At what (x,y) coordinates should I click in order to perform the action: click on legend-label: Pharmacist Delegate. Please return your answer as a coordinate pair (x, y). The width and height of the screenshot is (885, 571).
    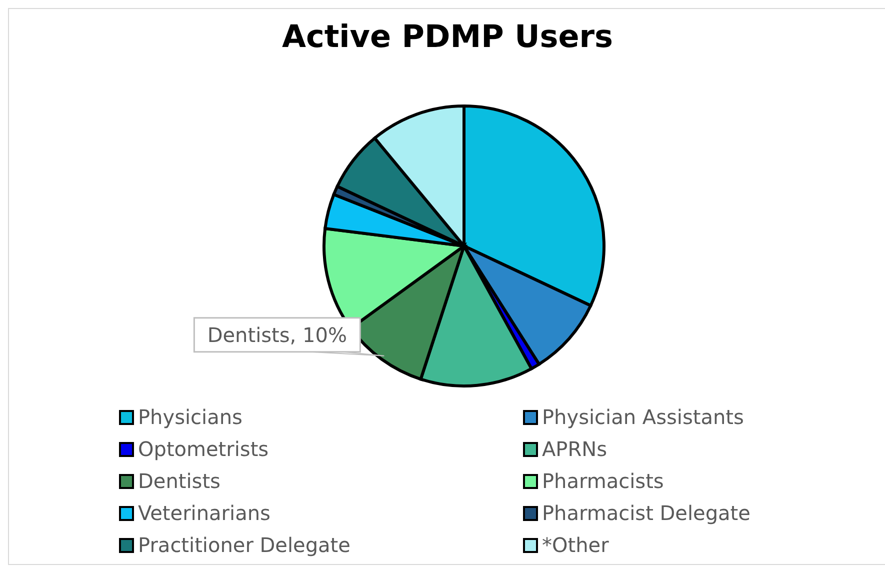
    Looking at the image, I should click on (646, 513).